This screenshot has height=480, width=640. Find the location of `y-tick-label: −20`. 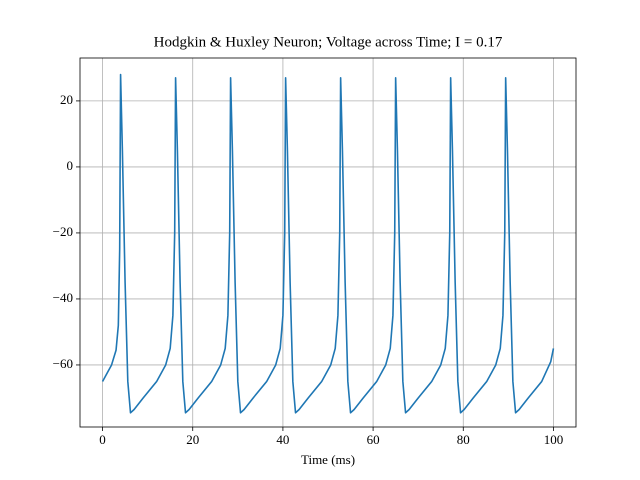

y-tick-label: −20 is located at coordinates (63, 231).